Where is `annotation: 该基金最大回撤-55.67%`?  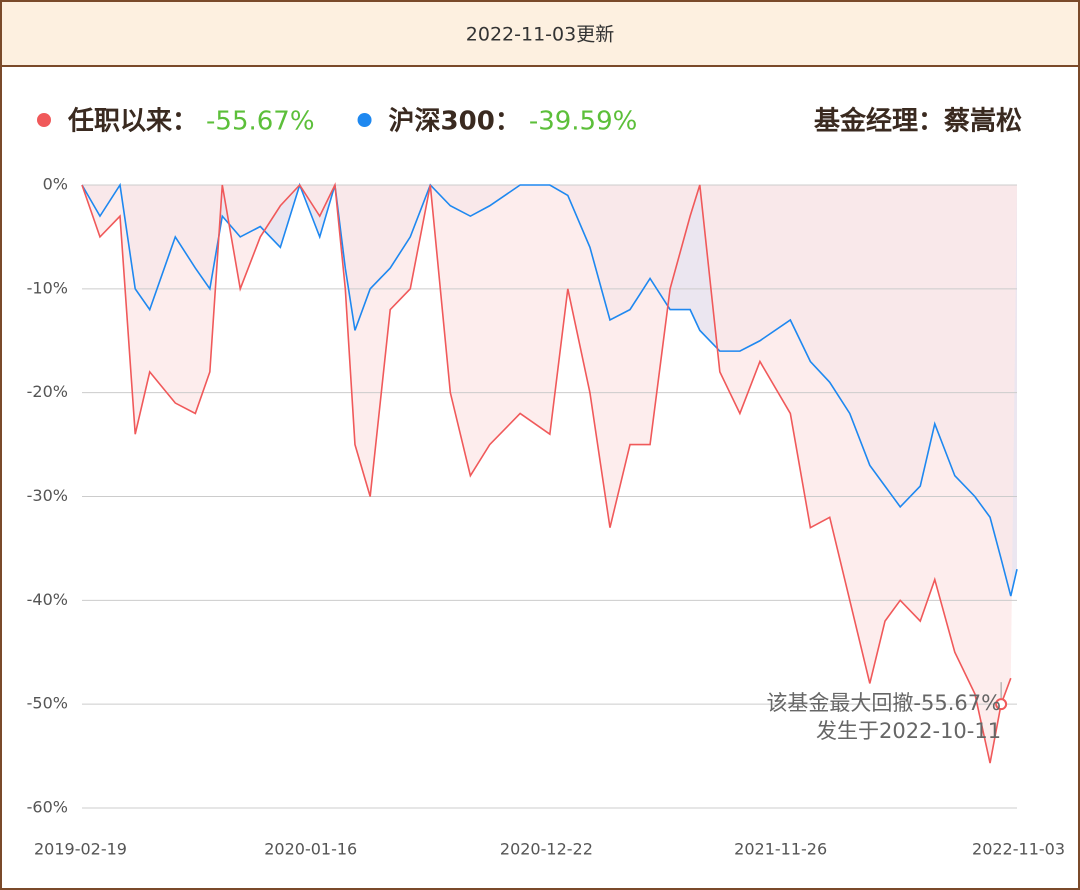
annotation: 该基金最大回撤-55.67% is located at coordinates (883, 703).